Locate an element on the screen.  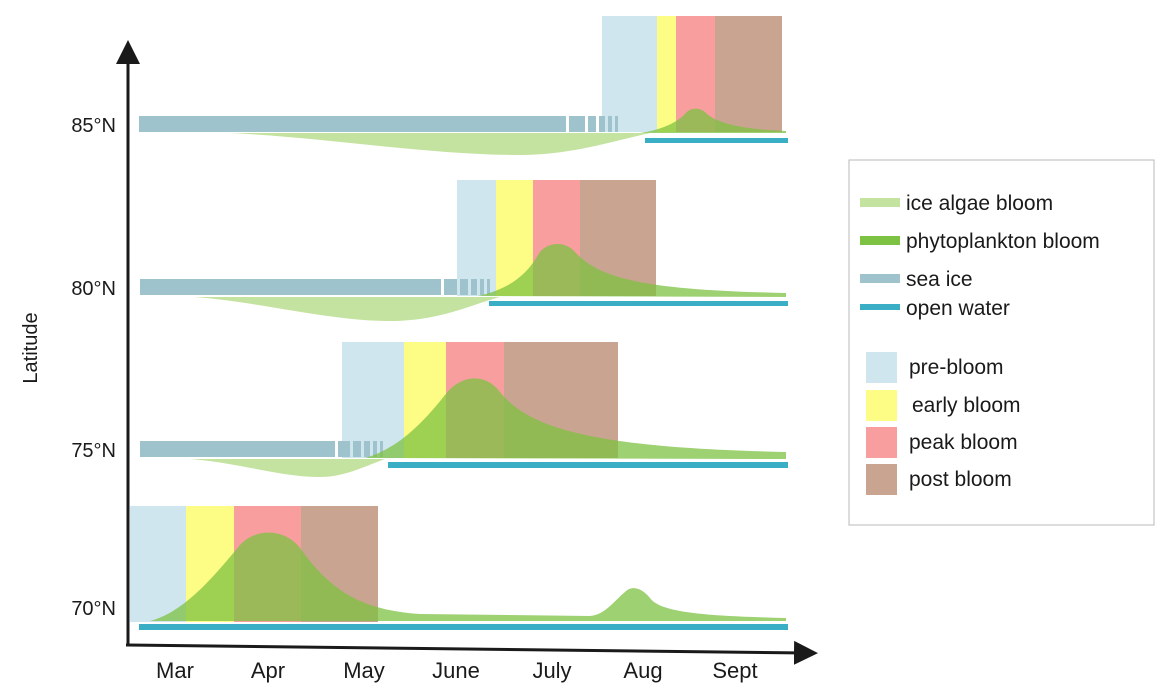
open-water-75n is located at coordinates (588, 465).